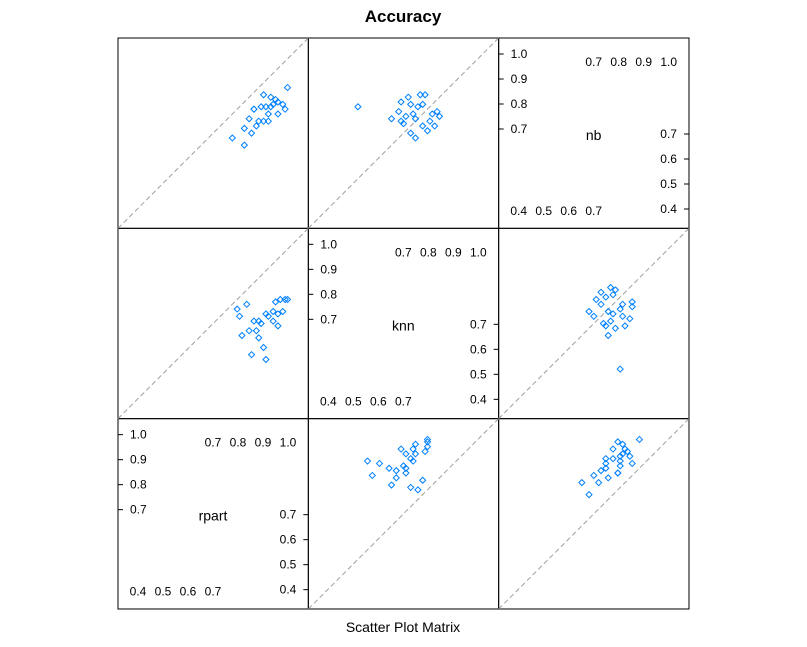  What do you see at coordinates (403, 16) in the screenshot?
I see `chart-title: Accuracy` at bounding box center [403, 16].